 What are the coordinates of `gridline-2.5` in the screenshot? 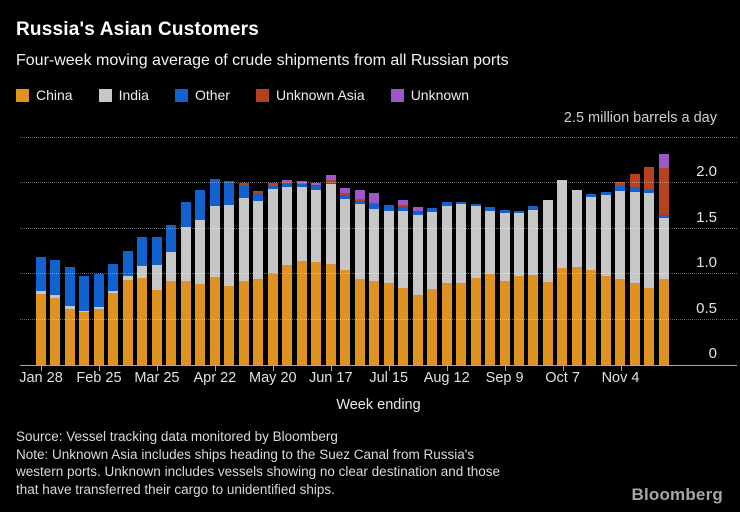 It's located at (378, 137).